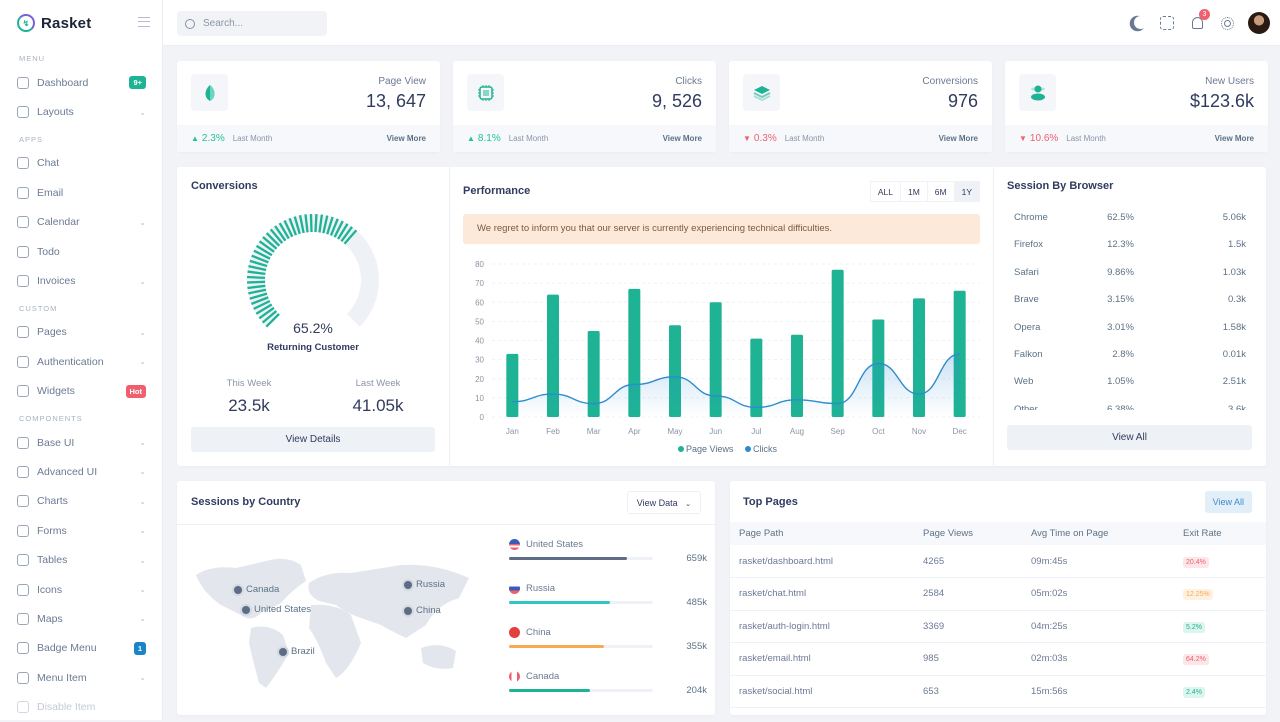  I want to click on range-all: ALL, so click(885, 191).